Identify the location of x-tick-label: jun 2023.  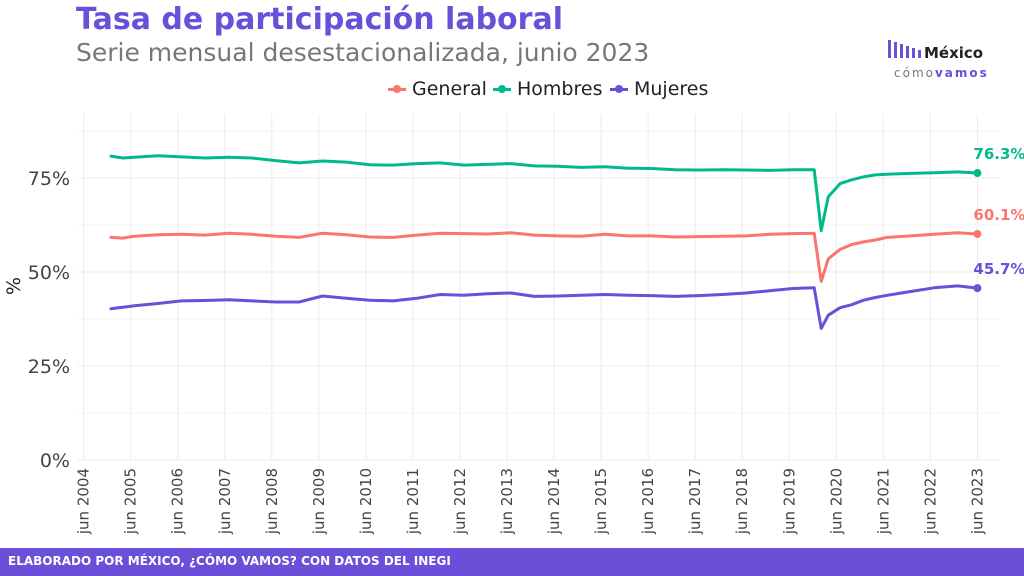
(977, 501).